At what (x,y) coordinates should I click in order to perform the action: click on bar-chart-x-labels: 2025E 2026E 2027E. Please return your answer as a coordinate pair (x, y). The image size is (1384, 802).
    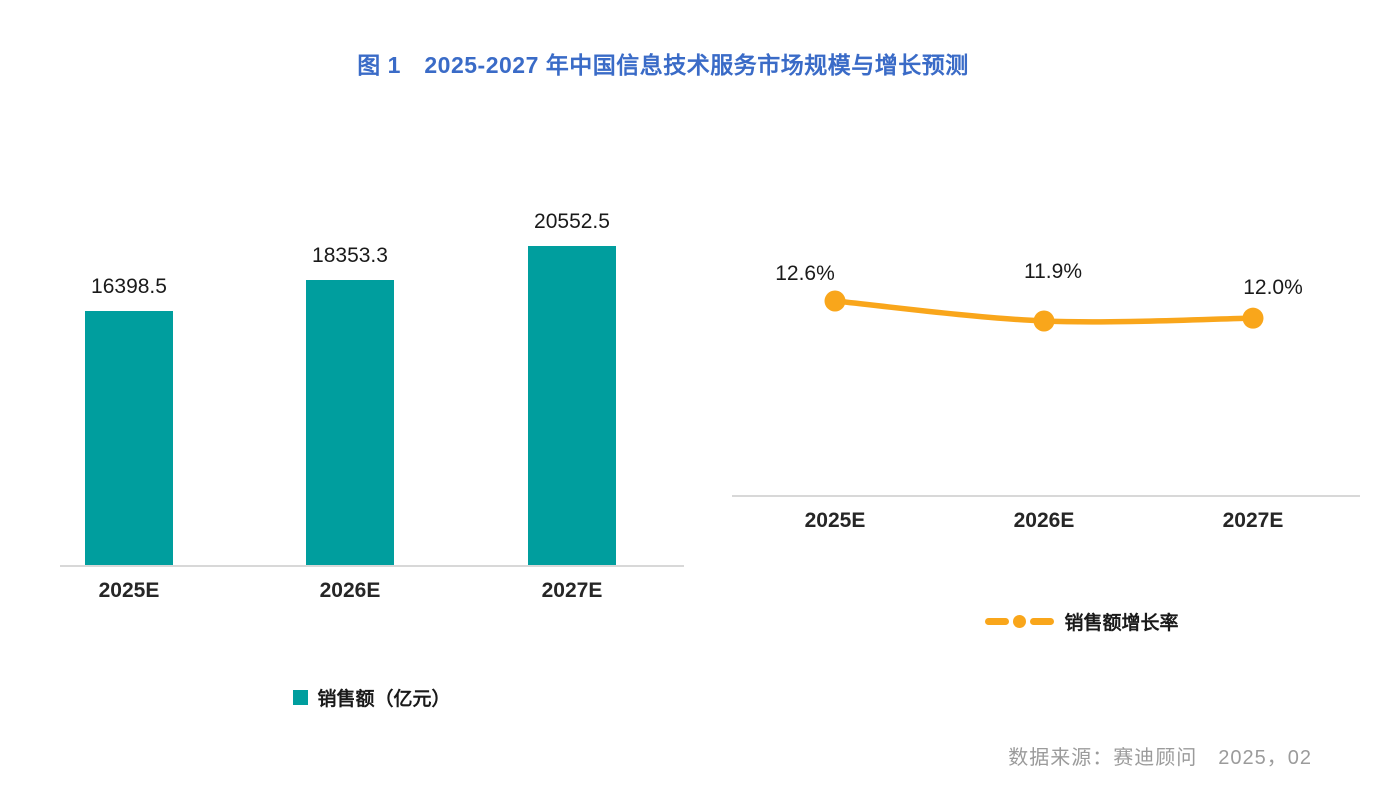
    Looking at the image, I should click on (372, 594).